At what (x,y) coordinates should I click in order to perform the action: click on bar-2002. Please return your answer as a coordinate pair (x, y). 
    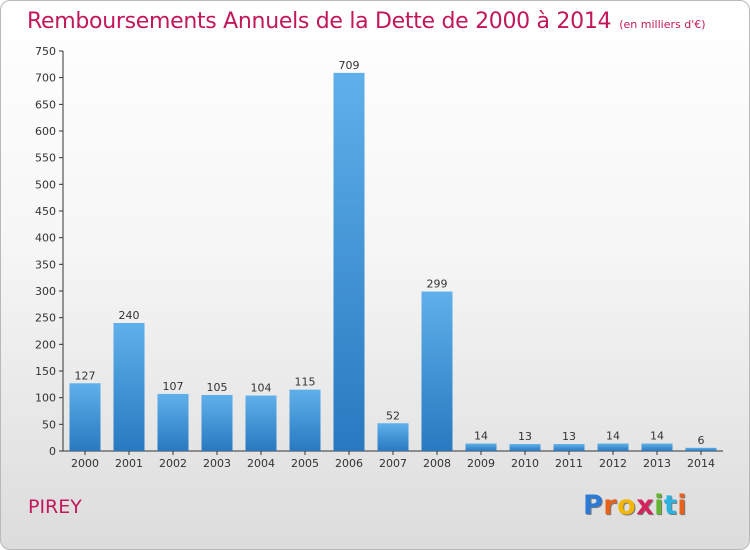
    Looking at the image, I should click on (173, 422).